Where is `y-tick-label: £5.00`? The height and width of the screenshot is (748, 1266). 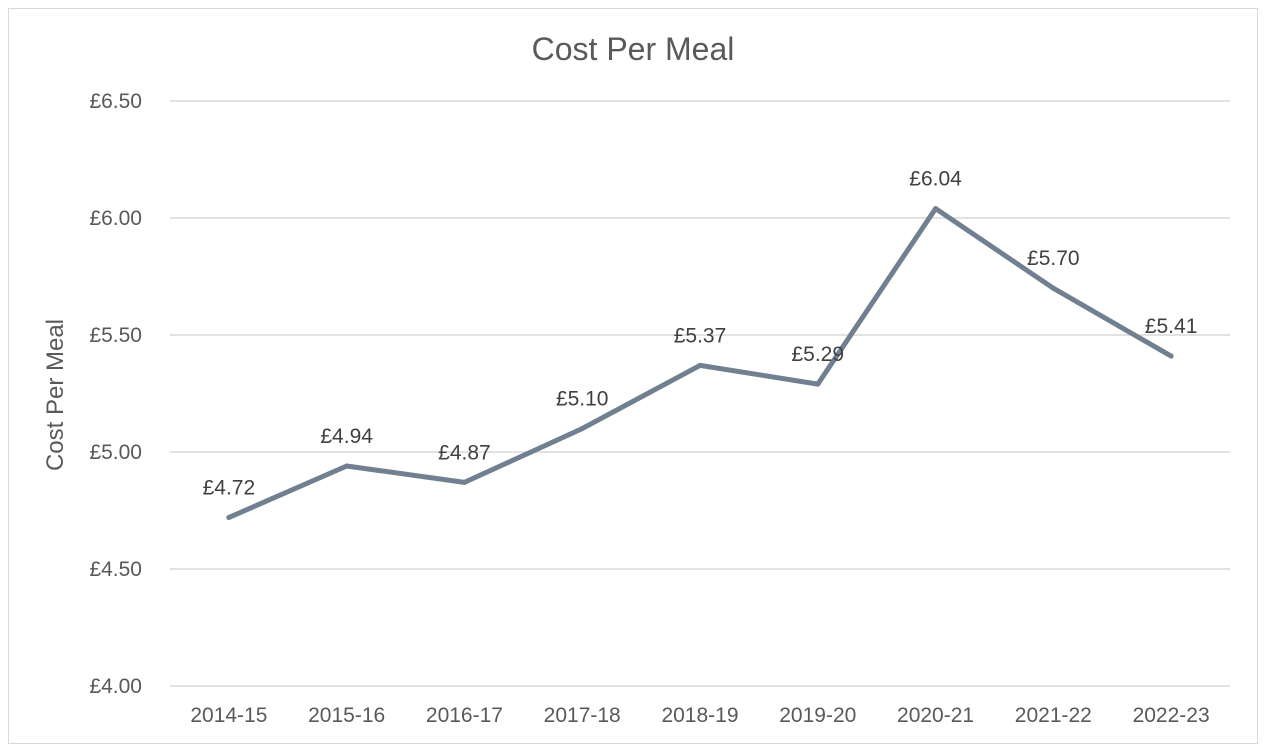 y-tick-label: £5.00 is located at coordinates (115, 452).